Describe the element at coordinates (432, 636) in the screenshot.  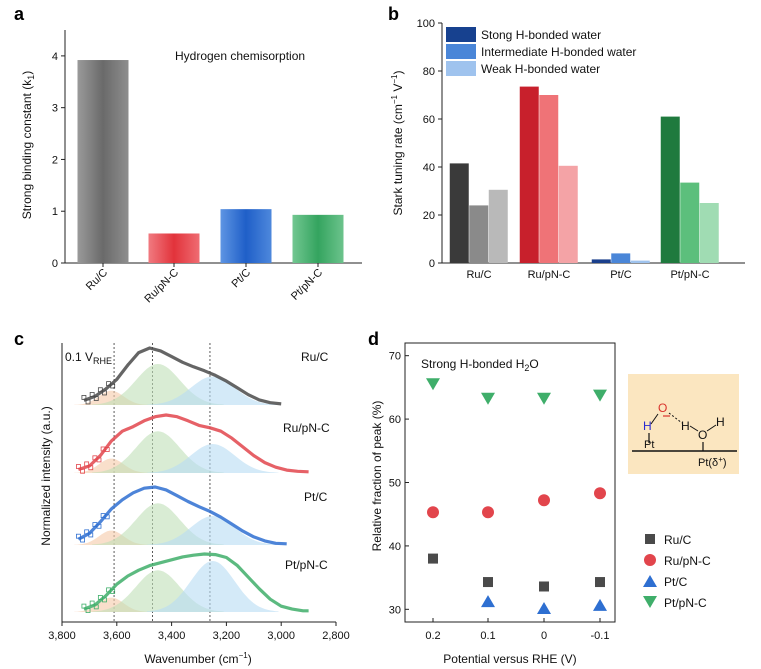
I see `panel-d-xtick-label: 0.2` at that location.